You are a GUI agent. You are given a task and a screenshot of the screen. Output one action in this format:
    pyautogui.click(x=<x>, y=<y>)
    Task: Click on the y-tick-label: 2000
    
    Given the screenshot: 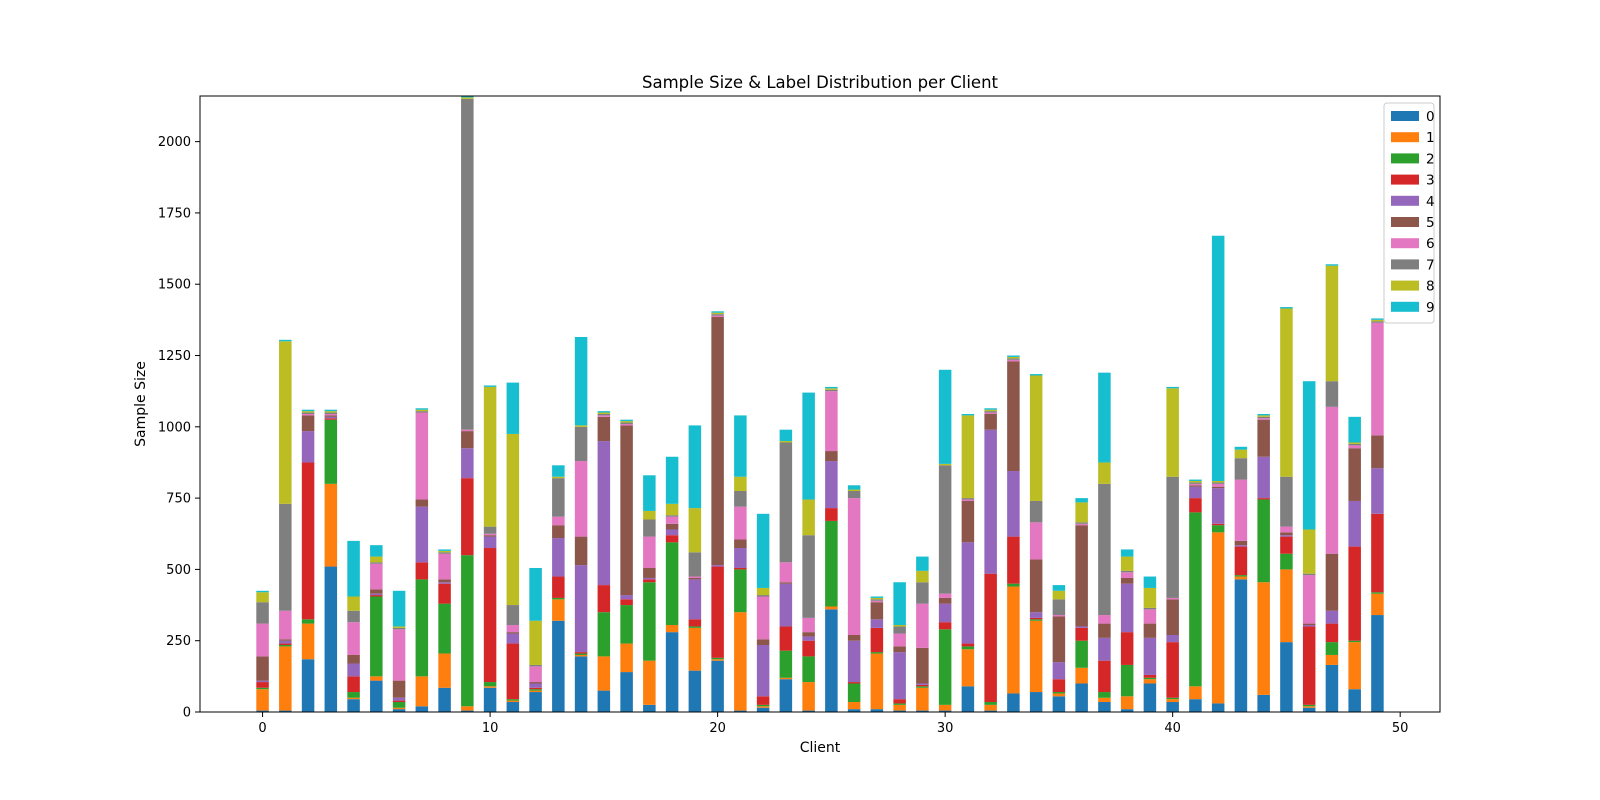 What is the action you would take?
    pyautogui.click(x=174, y=142)
    